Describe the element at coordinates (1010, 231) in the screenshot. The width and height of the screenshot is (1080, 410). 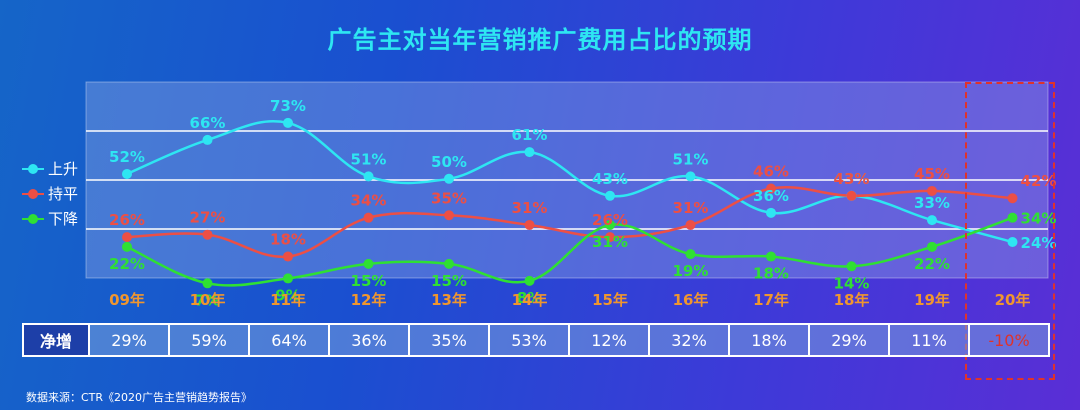
I see `forecast-highlight-box` at that location.